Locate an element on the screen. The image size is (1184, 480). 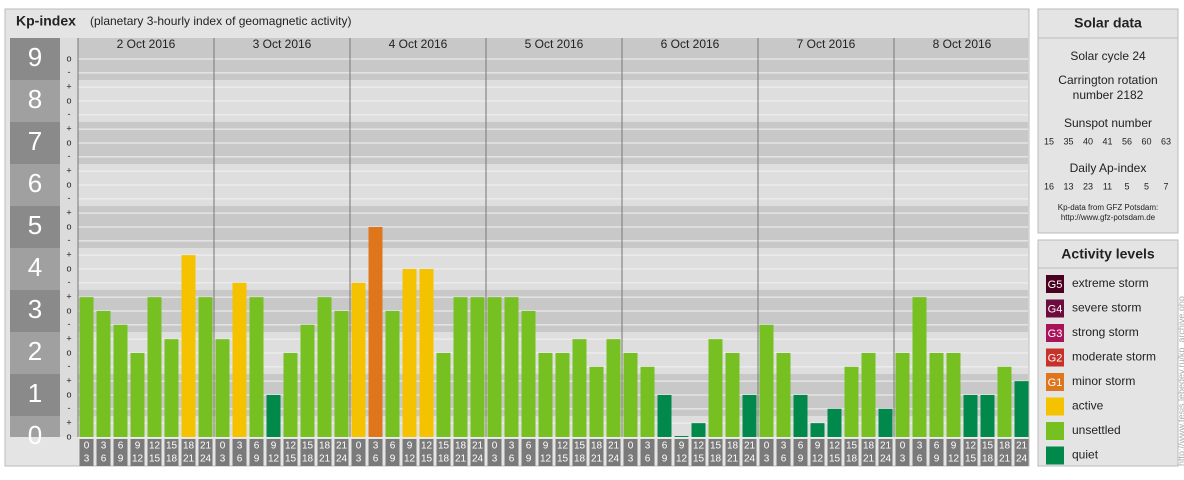
legend-badge: G3 is located at coordinates (1055, 334).